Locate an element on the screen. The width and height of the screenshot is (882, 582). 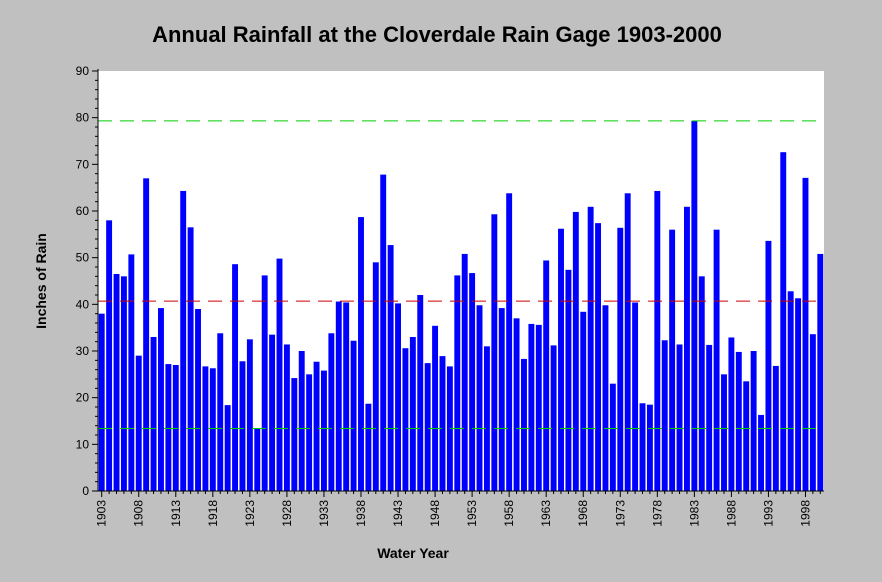
bar-1984 is located at coordinates (701, 383).